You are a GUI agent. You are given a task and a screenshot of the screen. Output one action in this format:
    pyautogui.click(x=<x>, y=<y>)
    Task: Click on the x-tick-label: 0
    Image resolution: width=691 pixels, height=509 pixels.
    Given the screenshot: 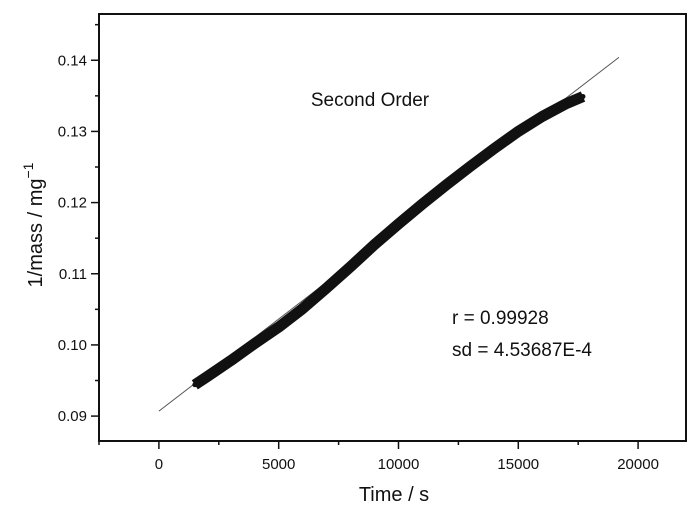 What is the action you would take?
    pyautogui.click(x=159, y=464)
    